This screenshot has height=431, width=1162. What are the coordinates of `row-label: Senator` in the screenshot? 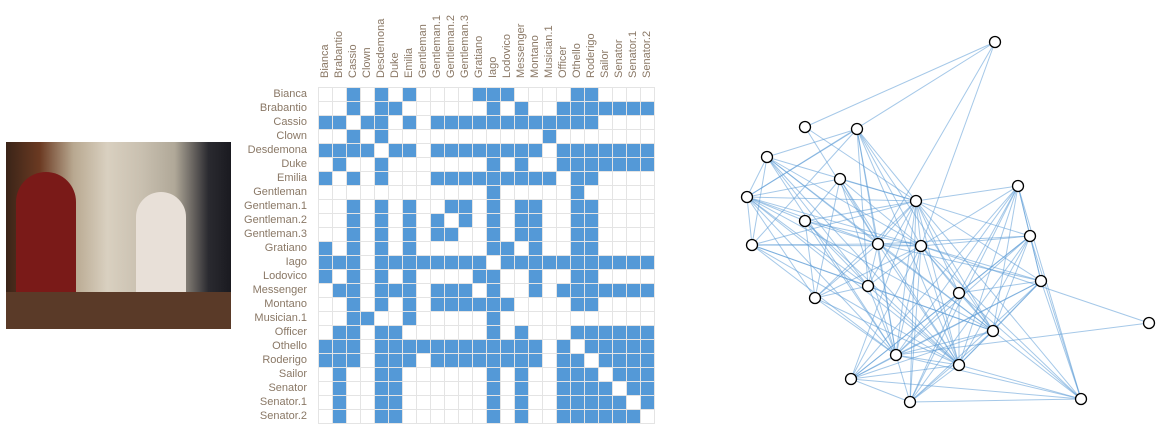 It's located at (287, 388).